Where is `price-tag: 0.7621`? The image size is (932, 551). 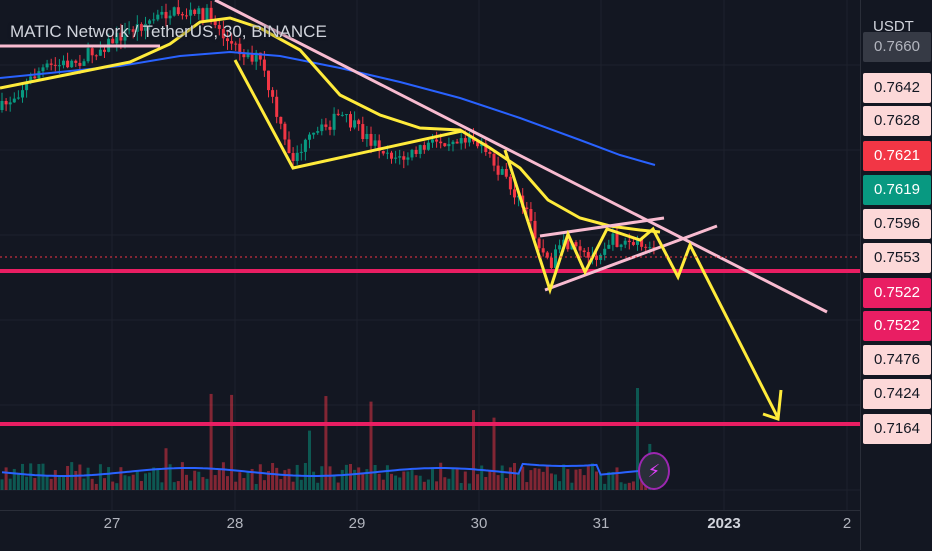
price-tag: 0.7621 is located at coordinates (897, 156).